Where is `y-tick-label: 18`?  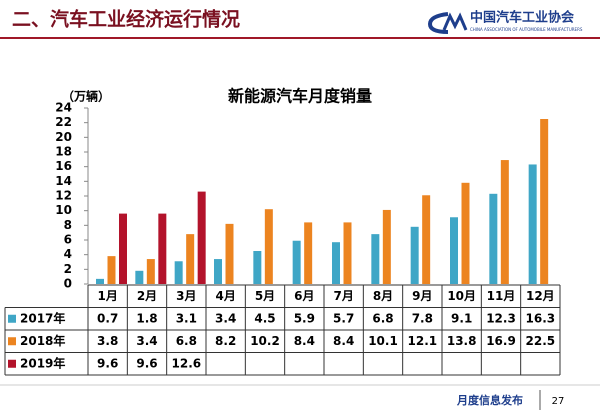 y-tick-label: 18 is located at coordinates (63, 152).